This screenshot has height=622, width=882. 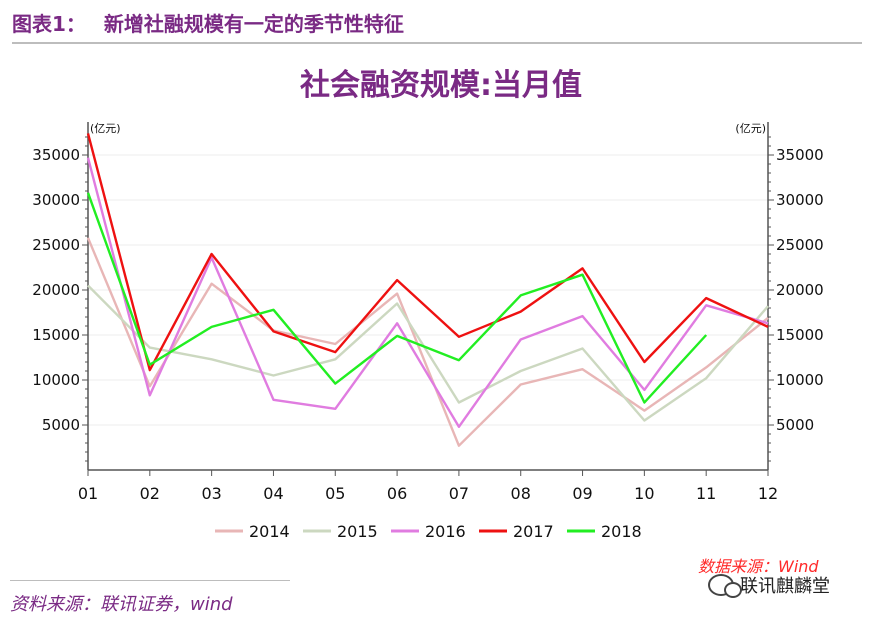 What do you see at coordinates (800, 245) in the screenshot?
I see `y-tick-label-right: 25000` at bounding box center [800, 245].